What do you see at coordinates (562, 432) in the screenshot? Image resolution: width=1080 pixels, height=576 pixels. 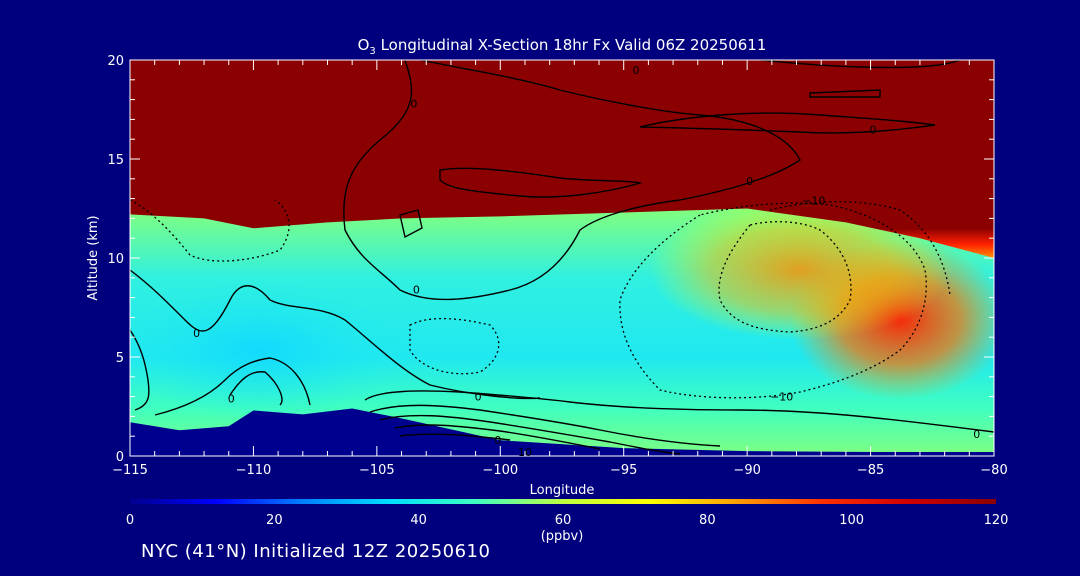 I see `terrain-mask` at bounding box center [562, 432].